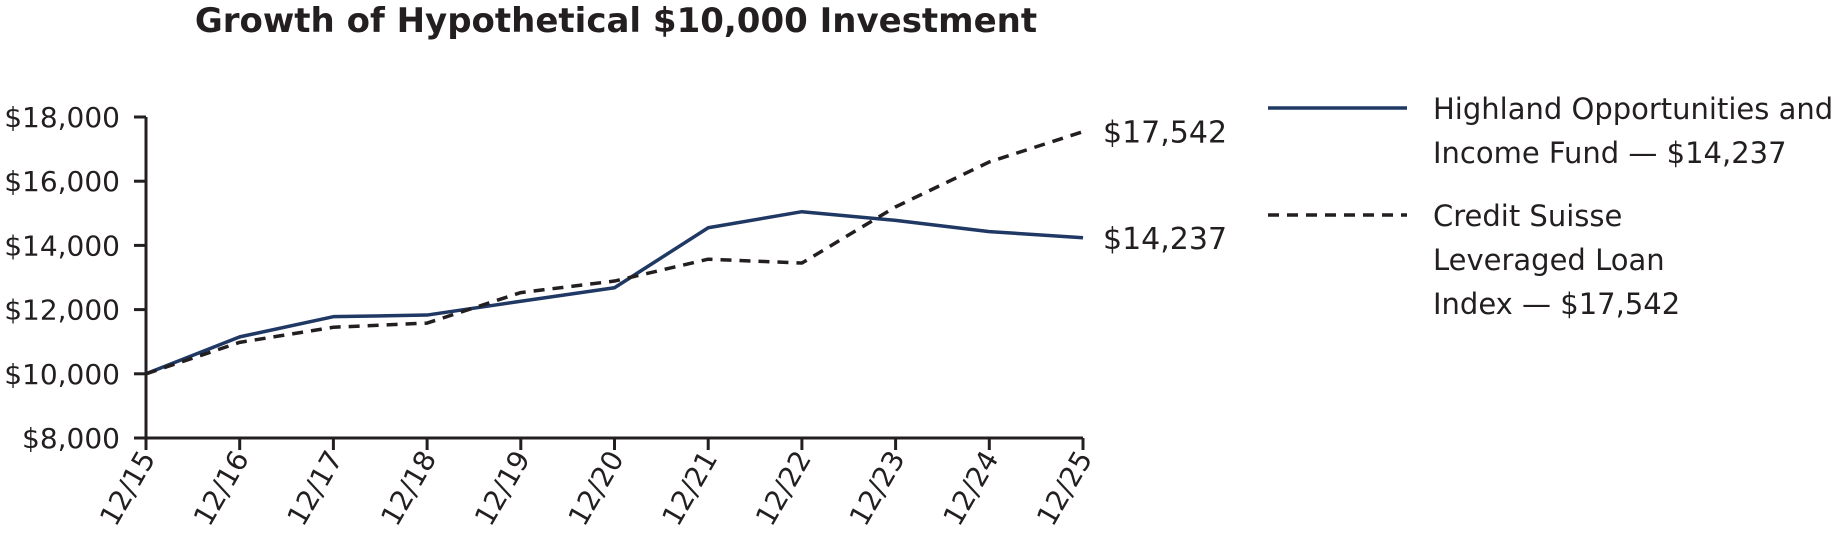  What do you see at coordinates (62, 374) in the screenshot?
I see `y-tick-label: $10,000` at bounding box center [62, 374].